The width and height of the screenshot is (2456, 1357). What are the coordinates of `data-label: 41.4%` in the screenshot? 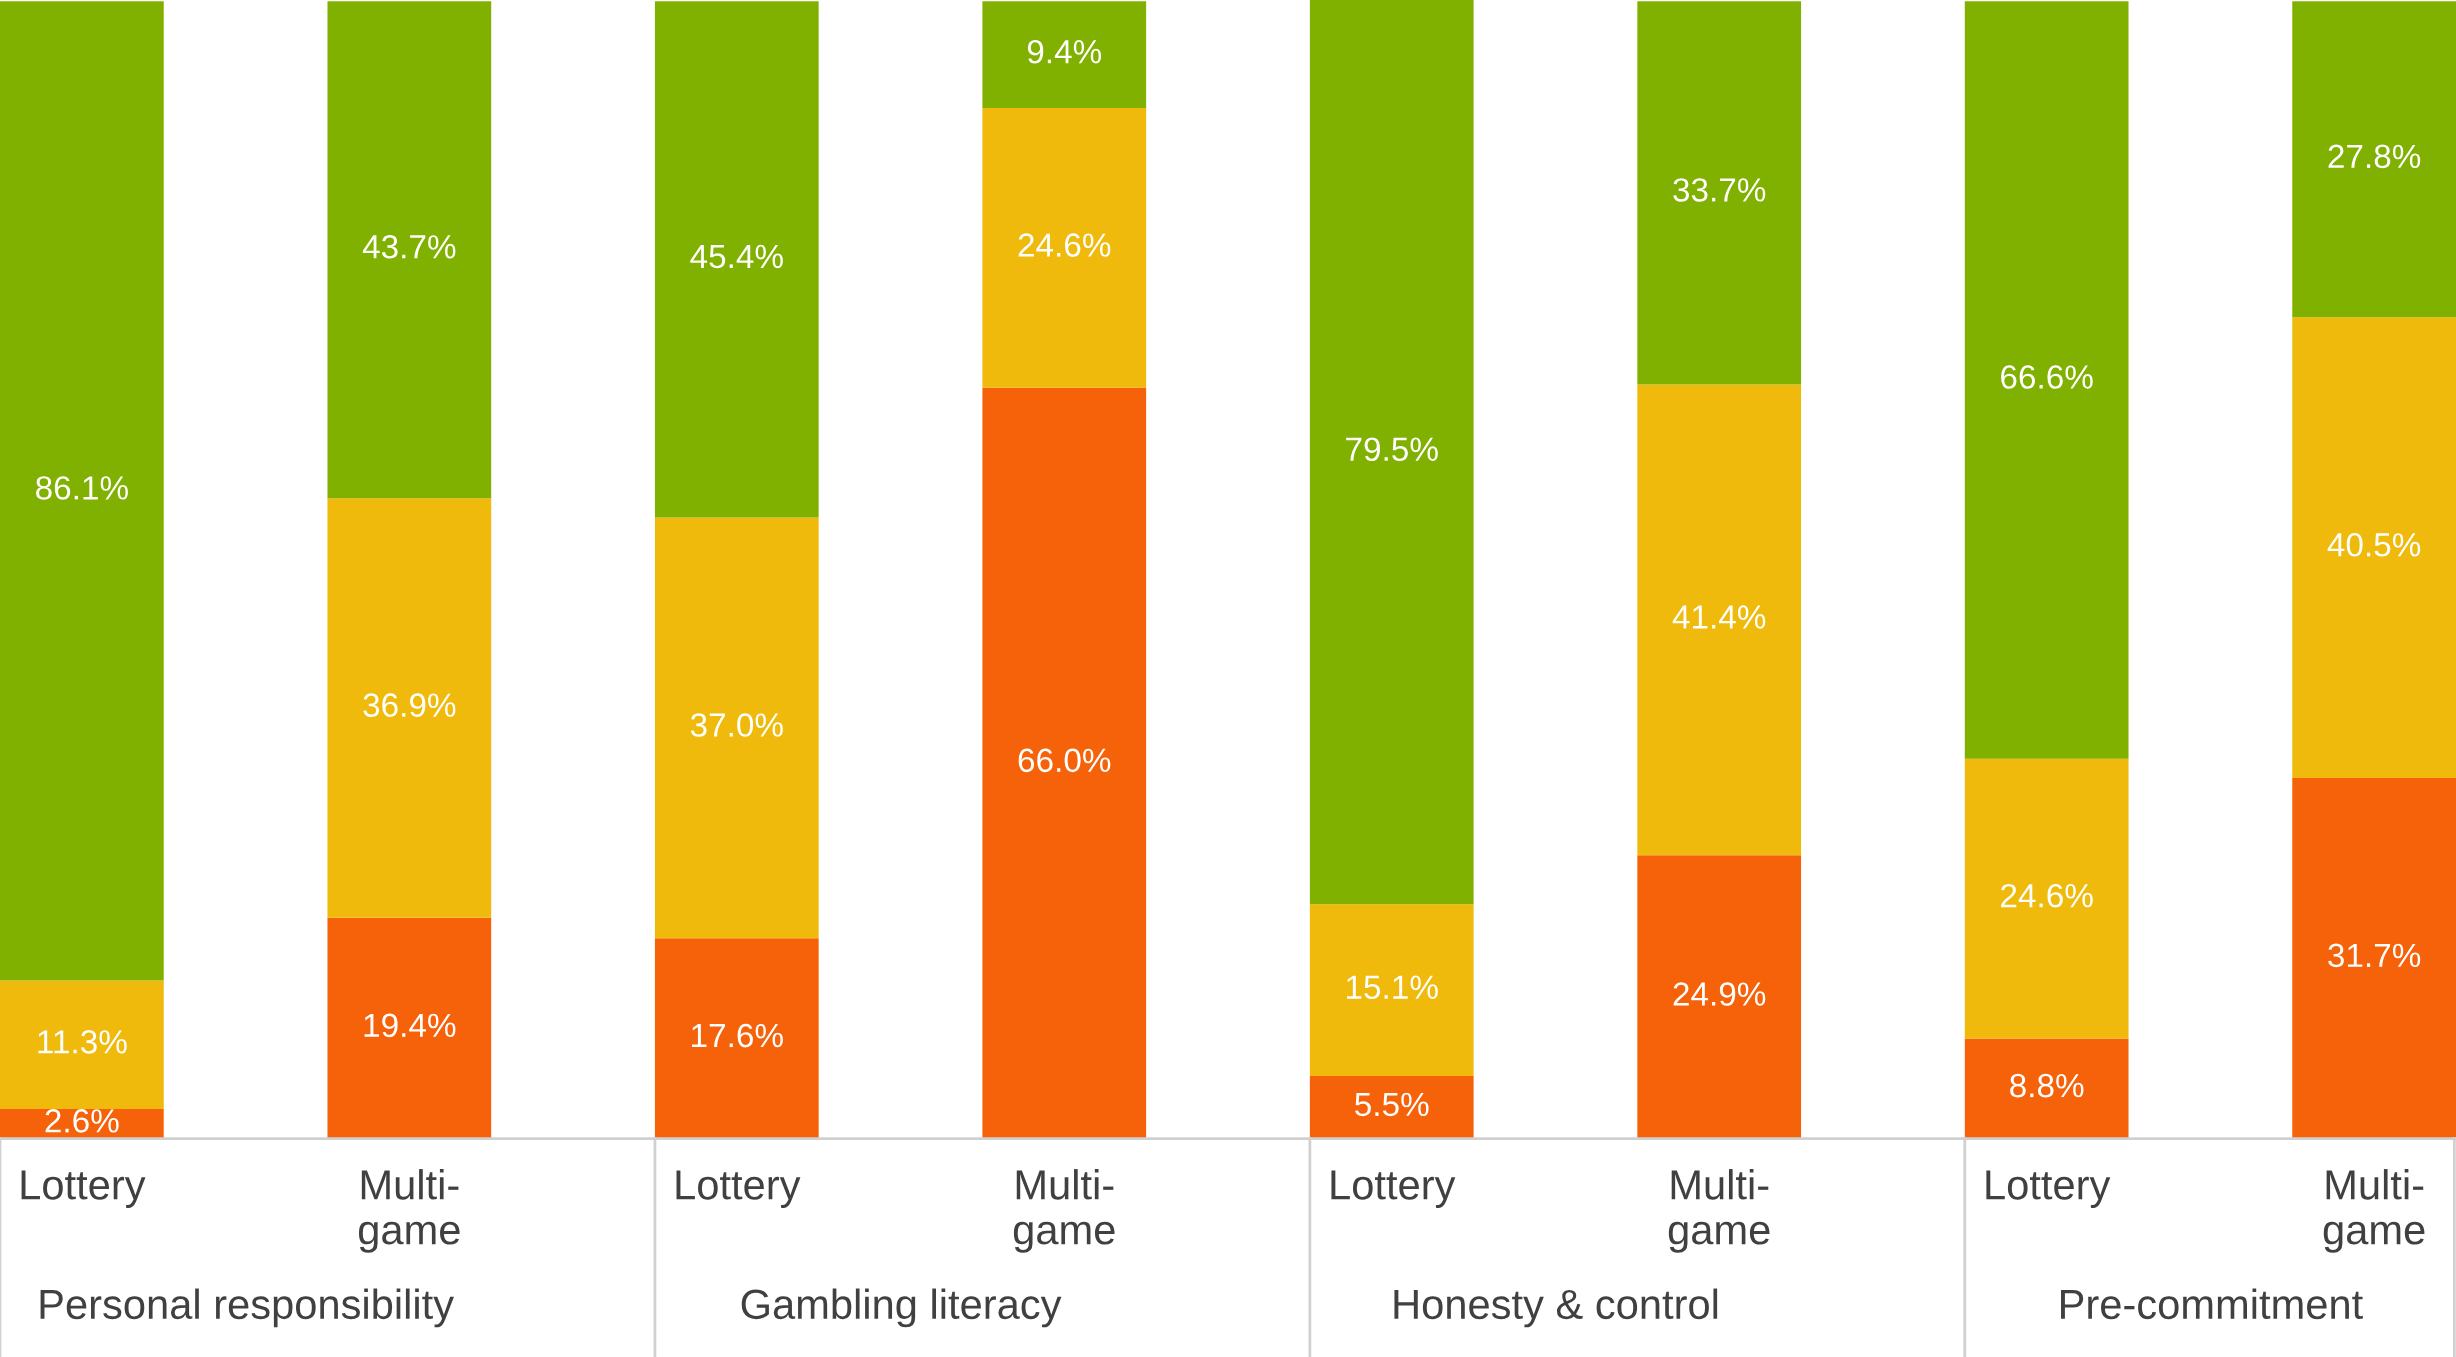 It's located at (1719, 617).